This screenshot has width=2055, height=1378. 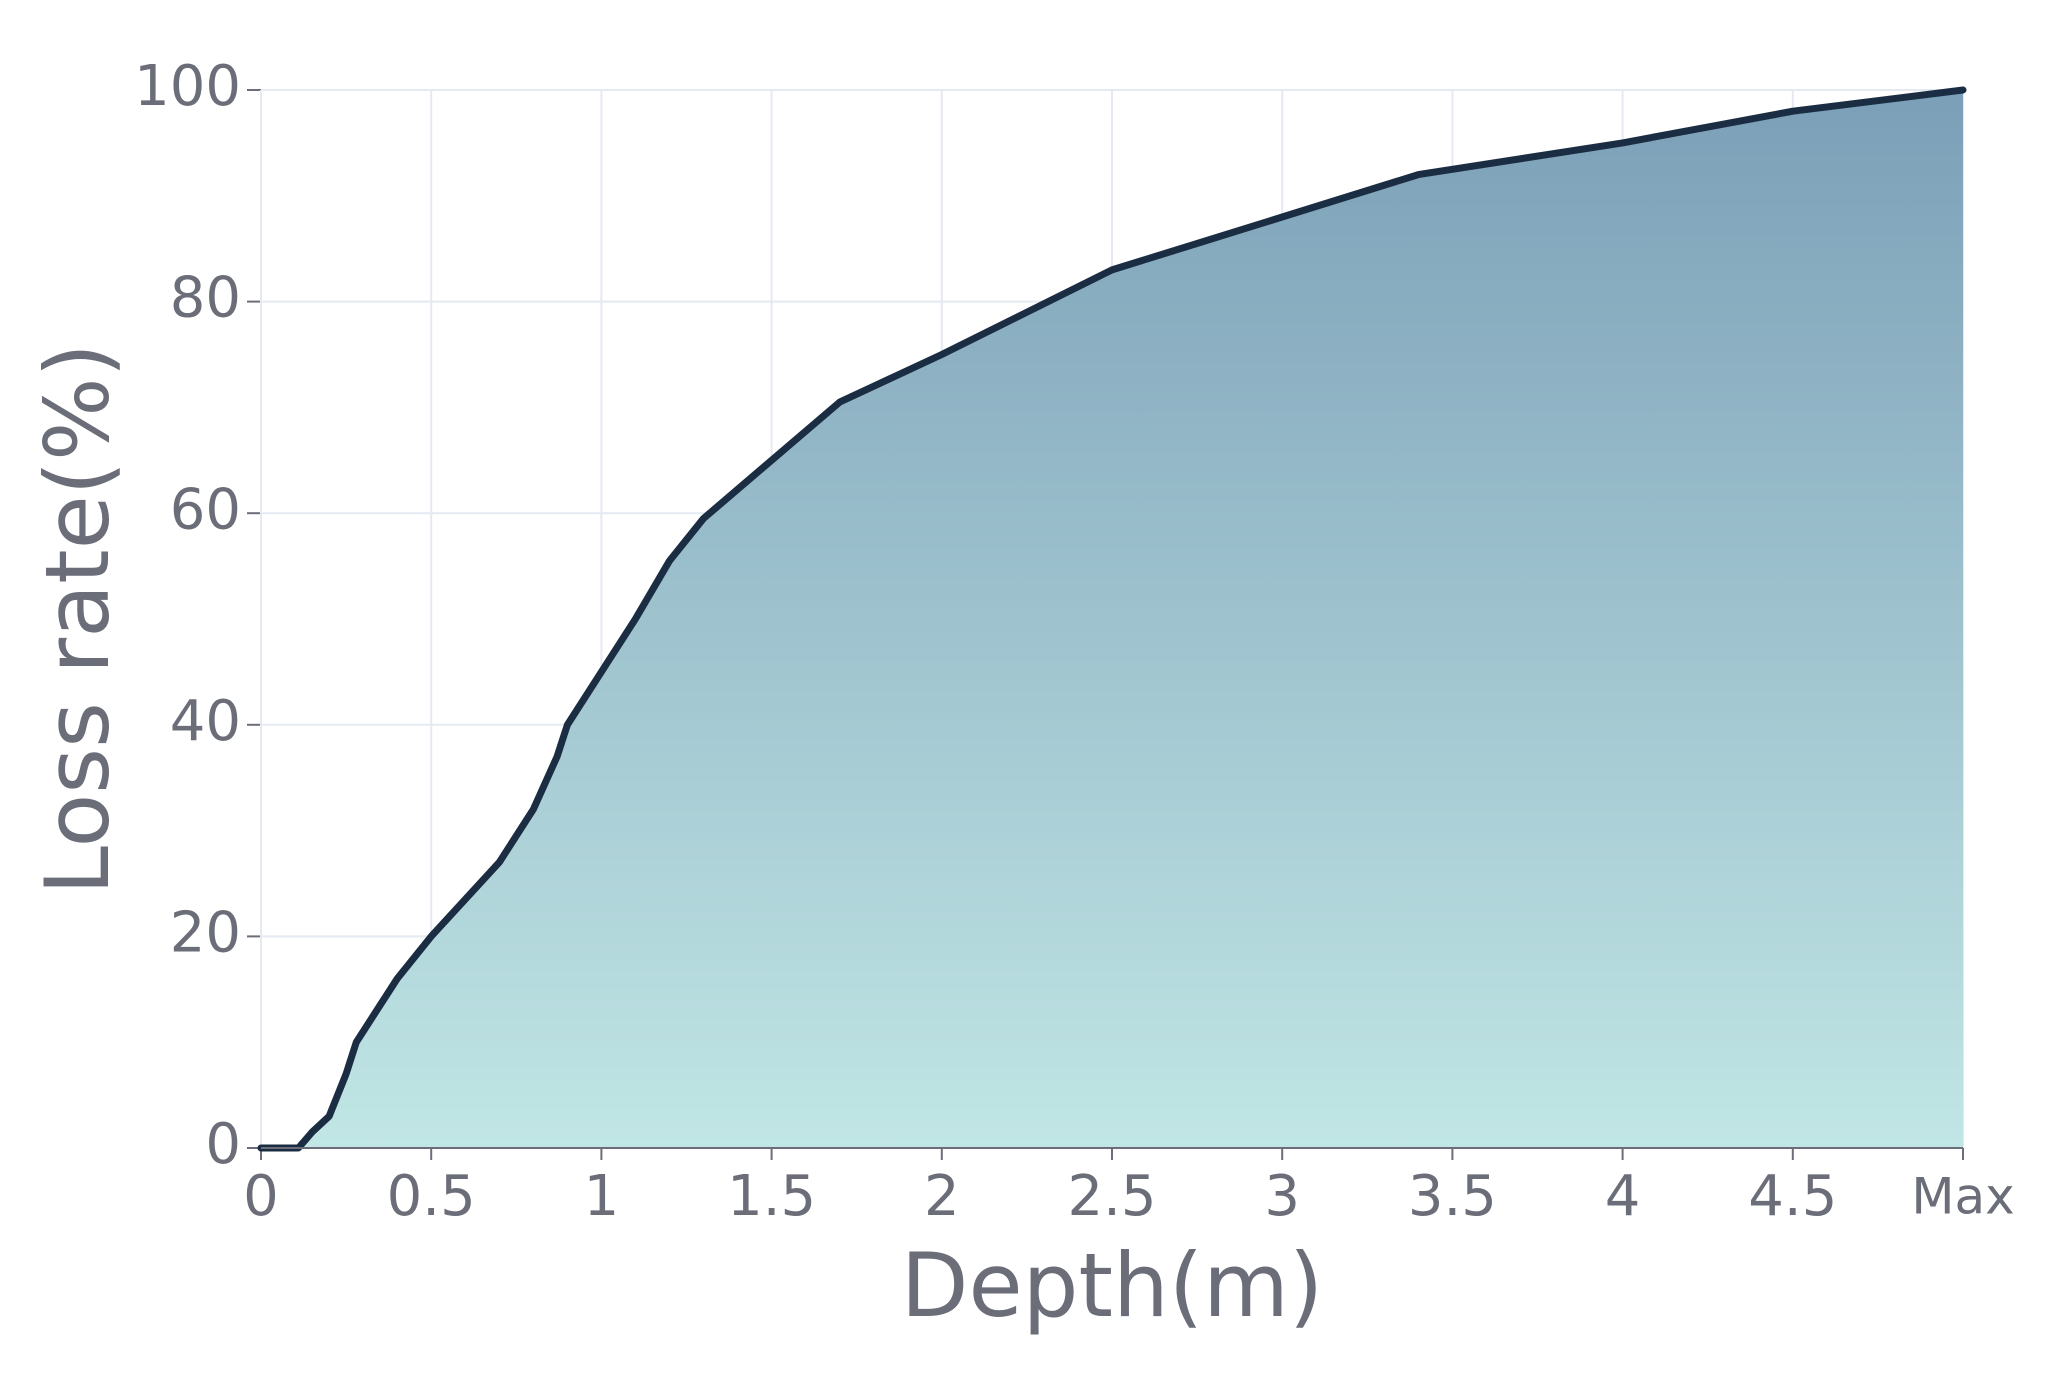 I want to click on x-tick-label: 3, so click(x=1282, y=1196).